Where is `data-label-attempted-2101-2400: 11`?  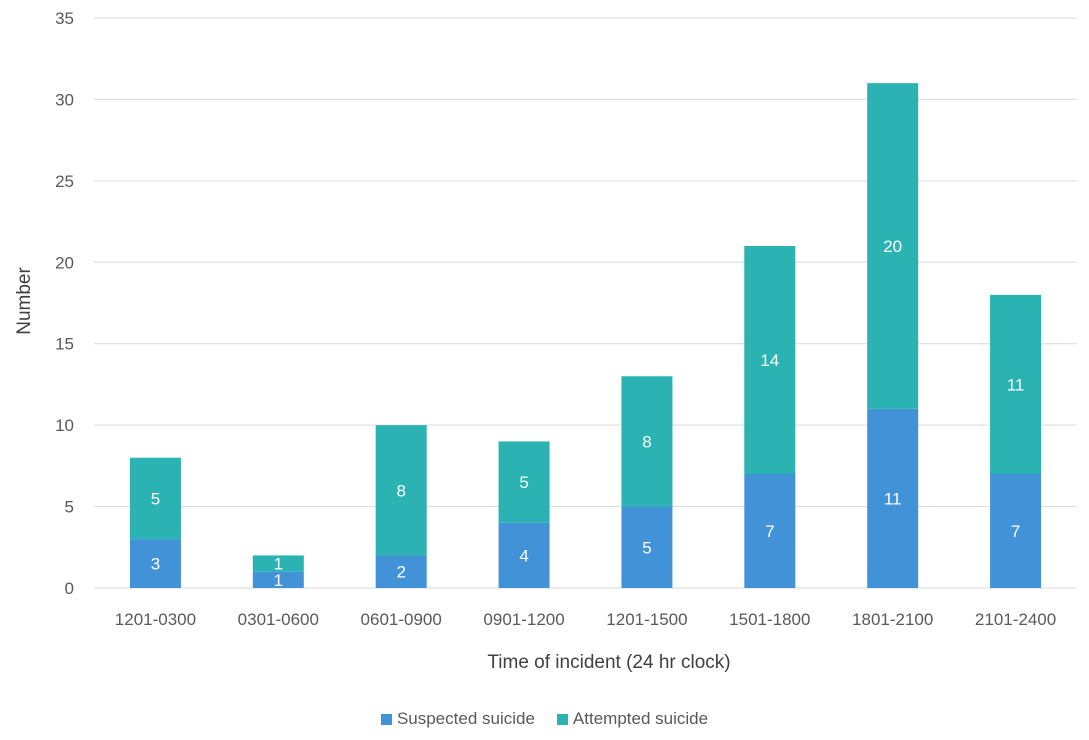 data-label-attempted-2101-2400: 11 is located at coordinates (1016, 384).